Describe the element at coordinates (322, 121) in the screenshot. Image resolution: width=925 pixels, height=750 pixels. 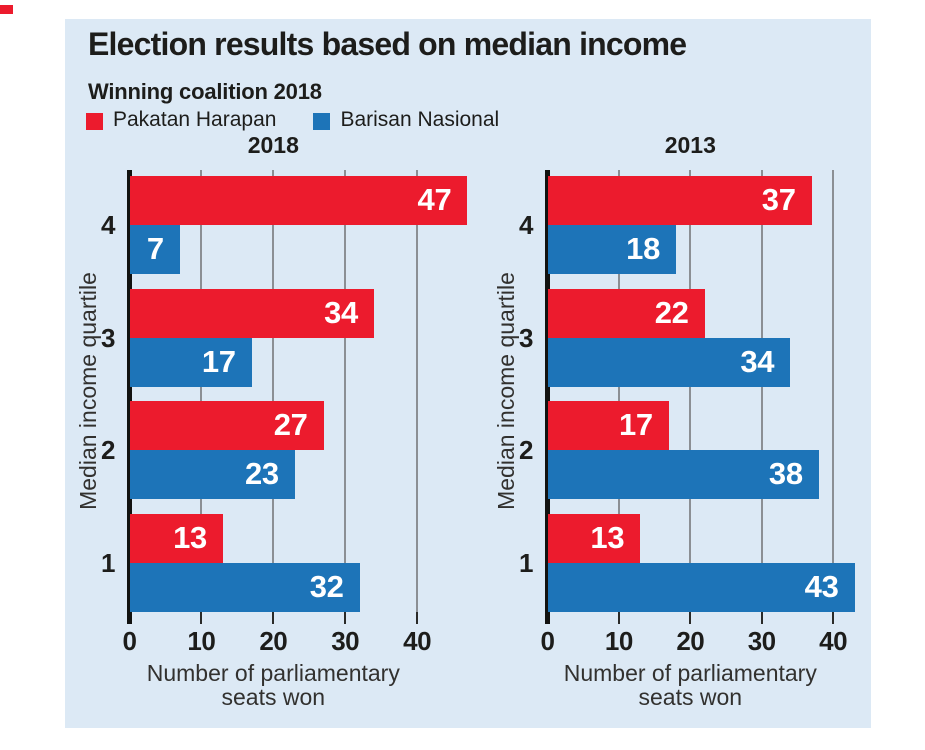
I see `legend-swatch-barisan-nasional-icon` at that location.